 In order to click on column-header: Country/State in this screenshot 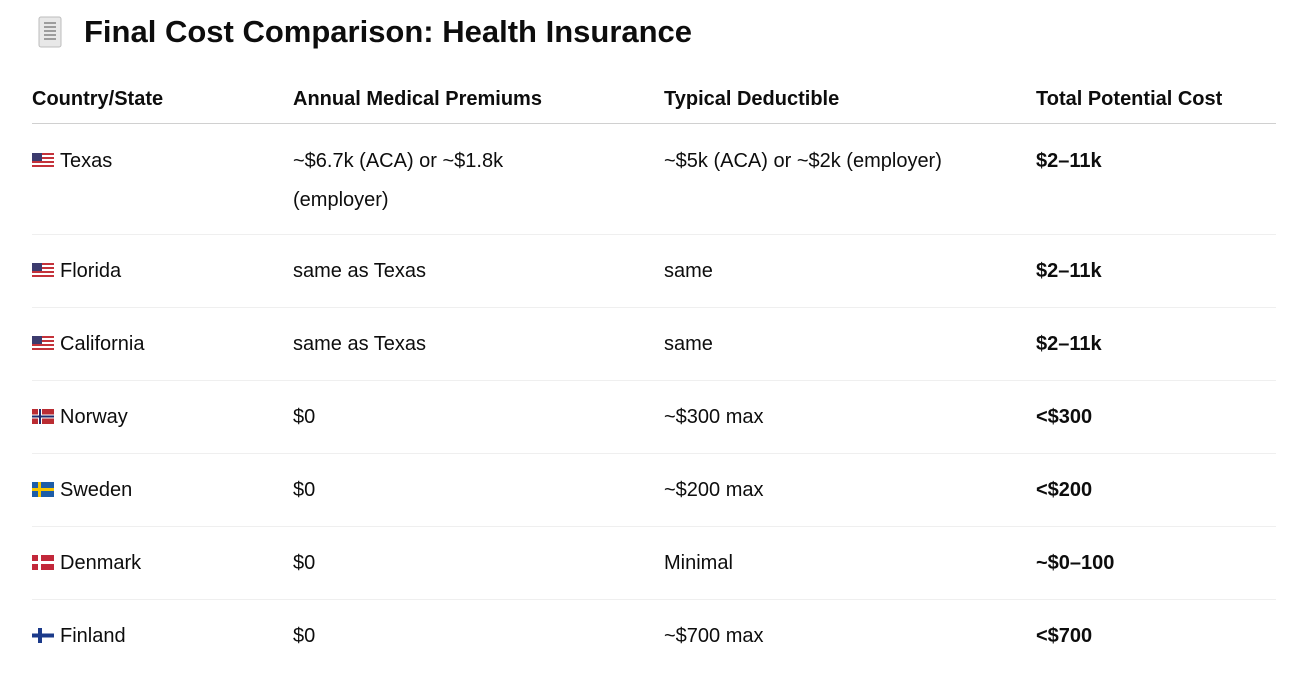, I will do `click(162, 100)`.